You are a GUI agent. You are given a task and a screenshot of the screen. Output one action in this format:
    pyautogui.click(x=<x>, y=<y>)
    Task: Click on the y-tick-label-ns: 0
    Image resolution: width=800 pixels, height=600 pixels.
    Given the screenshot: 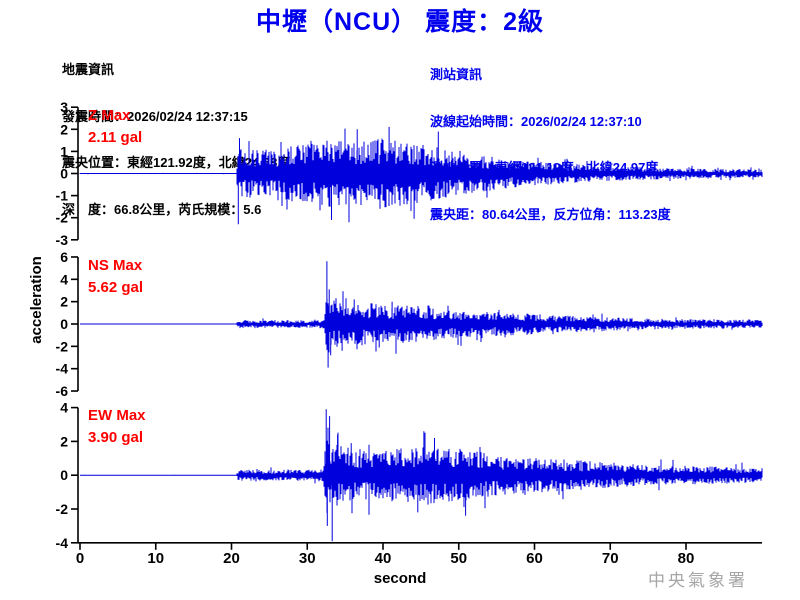 What is the action you would take?
    pyautogui.click(x=64, y=324)
    